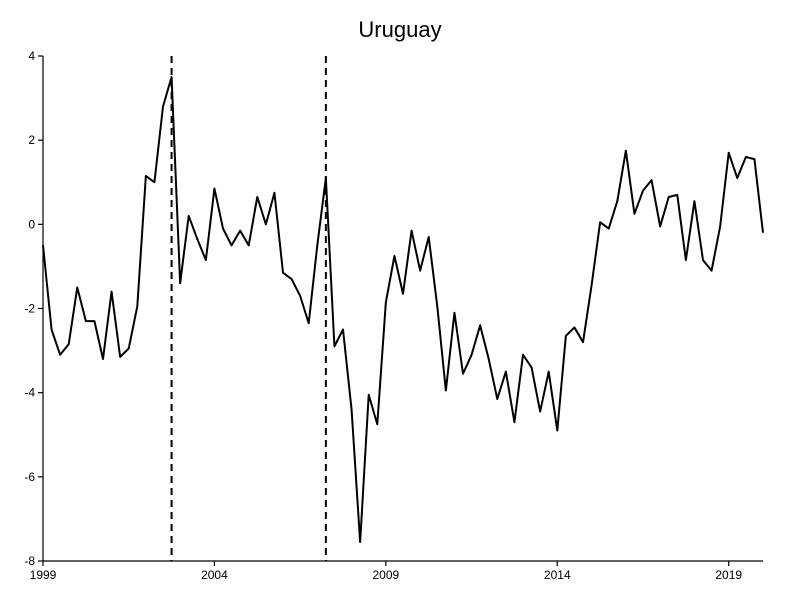 Image resolution: width=800 pixels, height=600 pixels. Describe the element at coordinates (31, 140) in the screenshot. I see `y-tick-label: 2` at that location.